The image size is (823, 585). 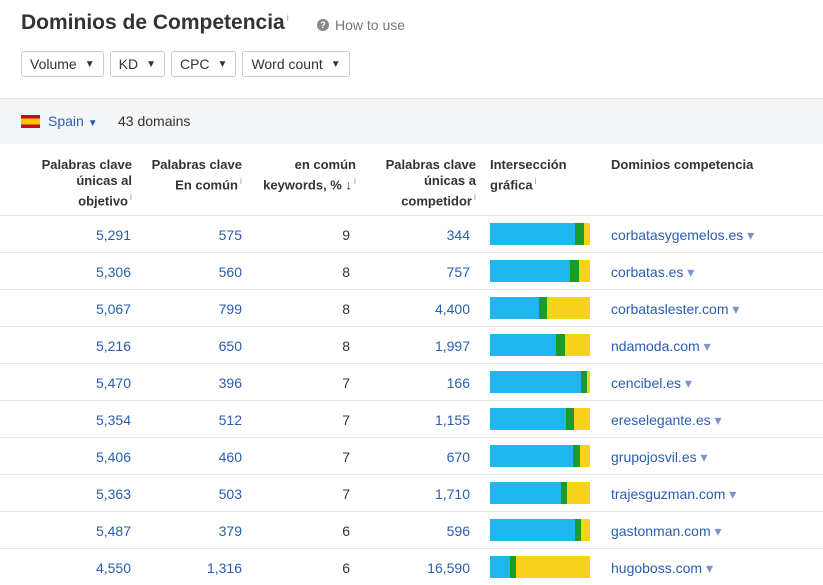 What do you see at coordinates (224, 568) in the screenshot?
I see `cell-common: 1,316` at bounding box center [224, 568].